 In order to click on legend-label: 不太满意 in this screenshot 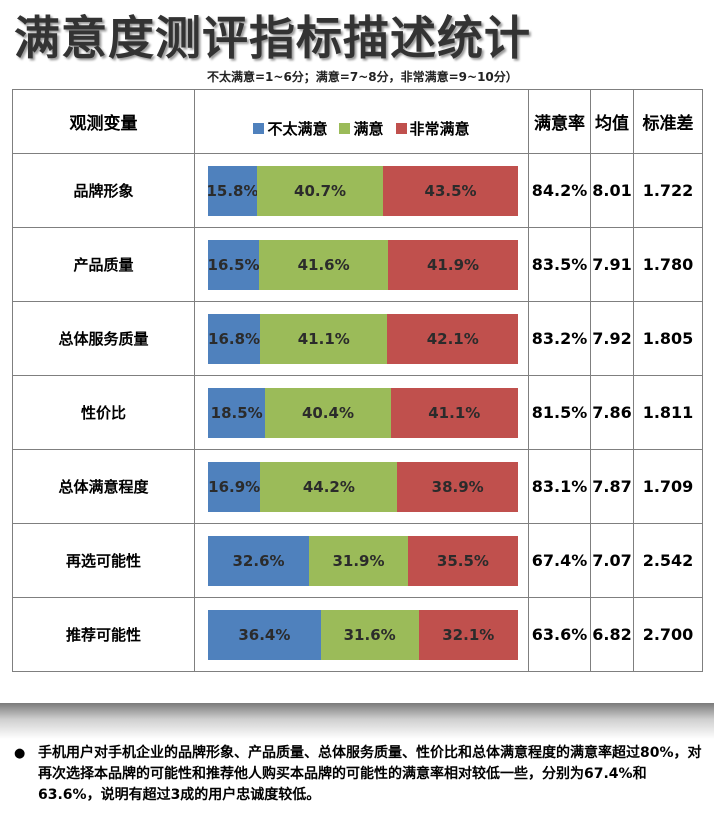, I will do `click(297, 129)`.